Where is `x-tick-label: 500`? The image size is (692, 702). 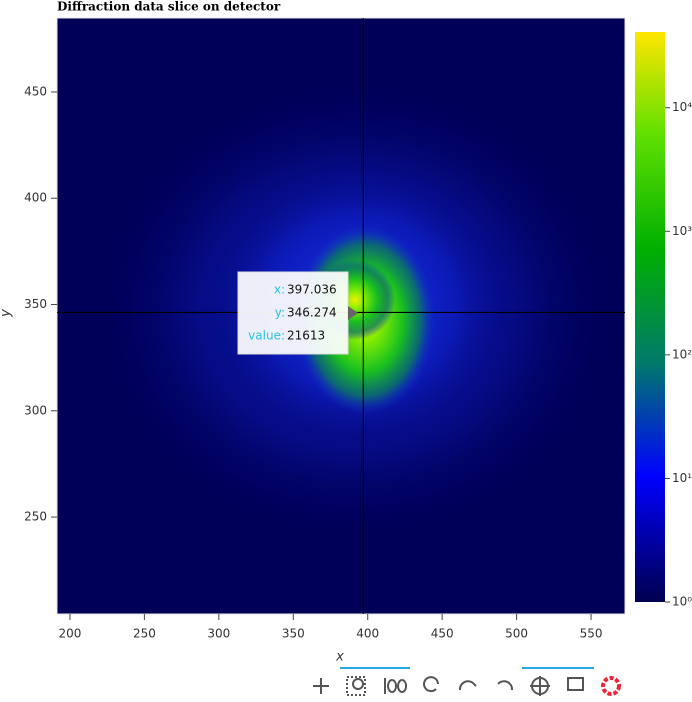
x-tick-label: 500 is located at coordinates (516, 634).